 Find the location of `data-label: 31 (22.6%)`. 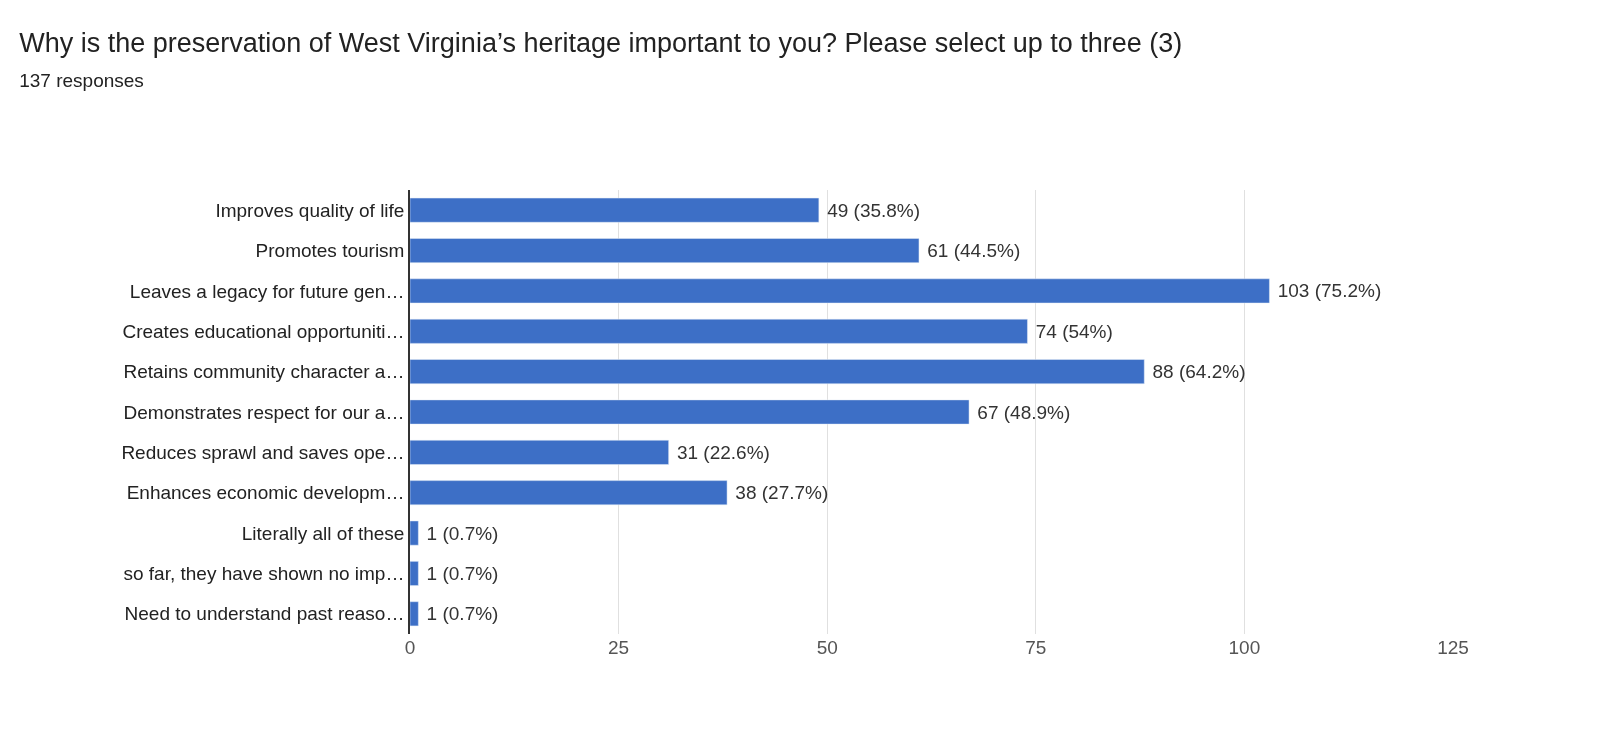

data-label: 31 (22.6%) is located at coordinates (720, 452).